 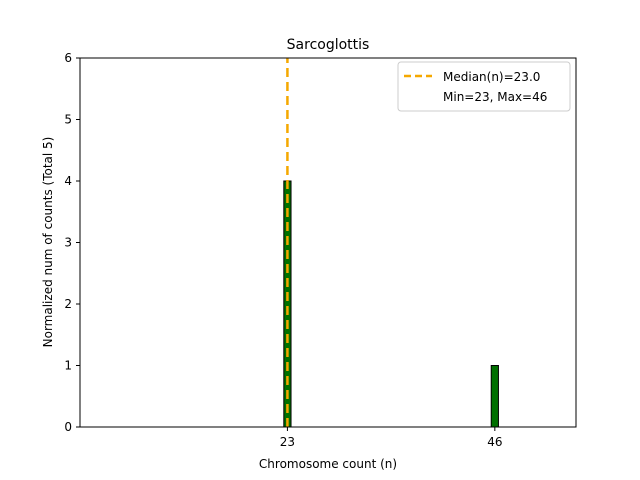 I want to click on legend-entry-median: Median(n)=23.0, so click(x=491, y=77).